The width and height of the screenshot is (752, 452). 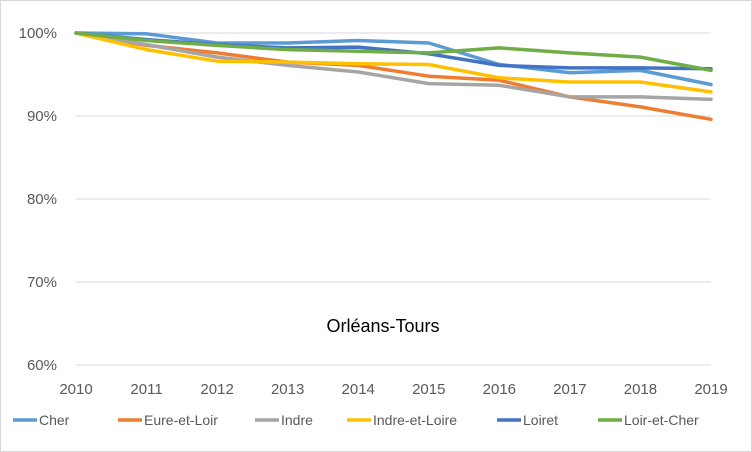 I want to click on series-line-indre, so click(x=393, y=66).